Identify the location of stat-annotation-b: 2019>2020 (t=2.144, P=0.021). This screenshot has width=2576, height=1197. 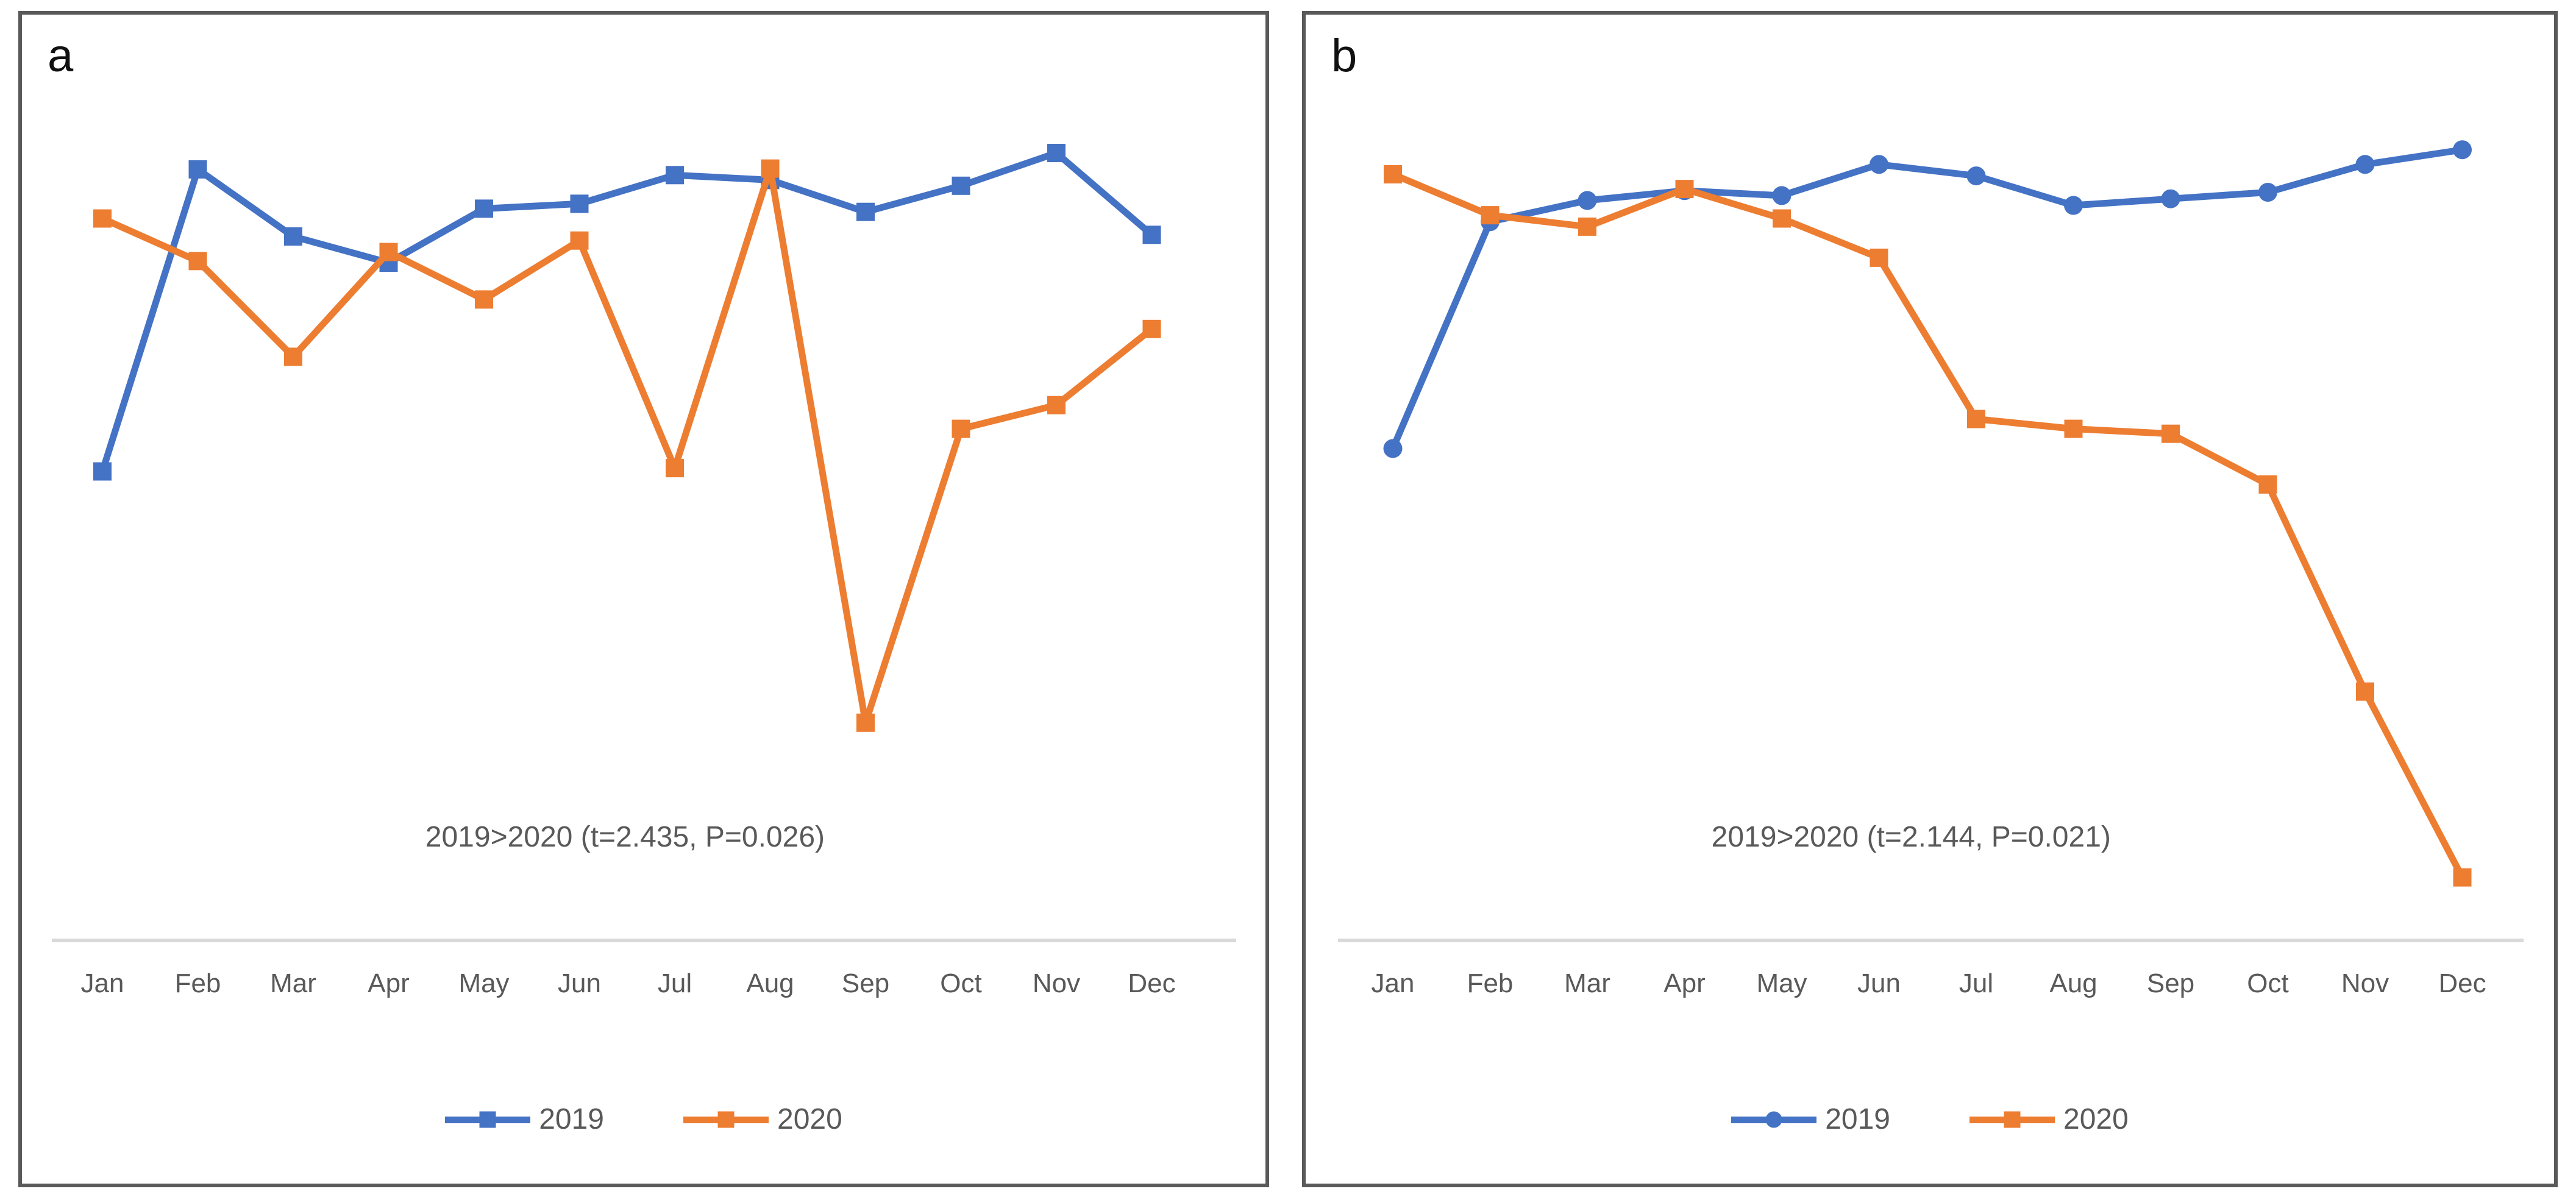
(1911, 837).